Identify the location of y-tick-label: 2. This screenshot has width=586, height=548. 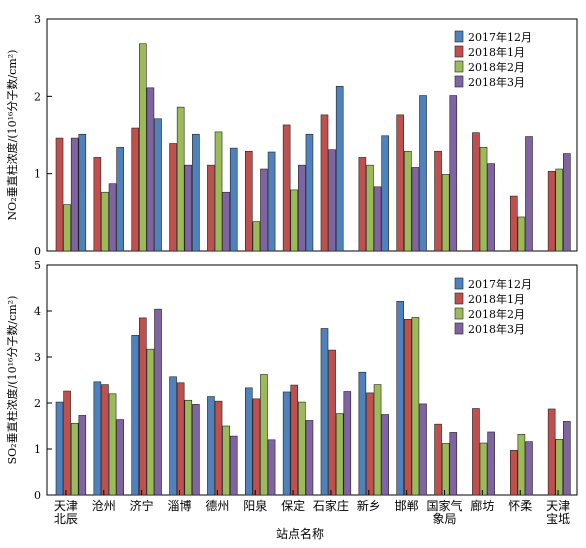
(37, 96).